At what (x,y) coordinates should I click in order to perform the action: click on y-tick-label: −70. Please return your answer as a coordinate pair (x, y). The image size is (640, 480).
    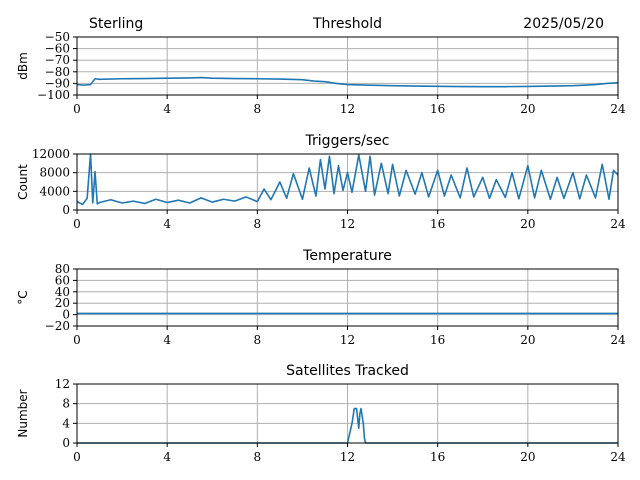
    Looking at the image, I should click on (57, 60).